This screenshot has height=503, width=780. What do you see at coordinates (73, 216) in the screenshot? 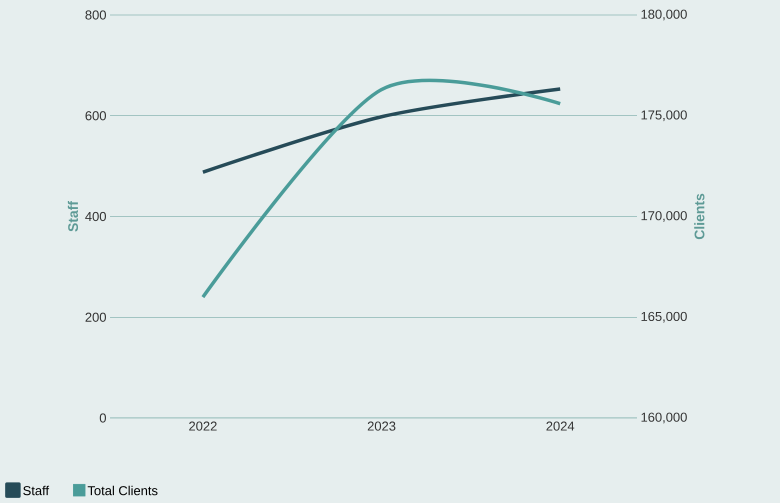
I see `y-axis-title: Staff` at bounding box center [73, 216].